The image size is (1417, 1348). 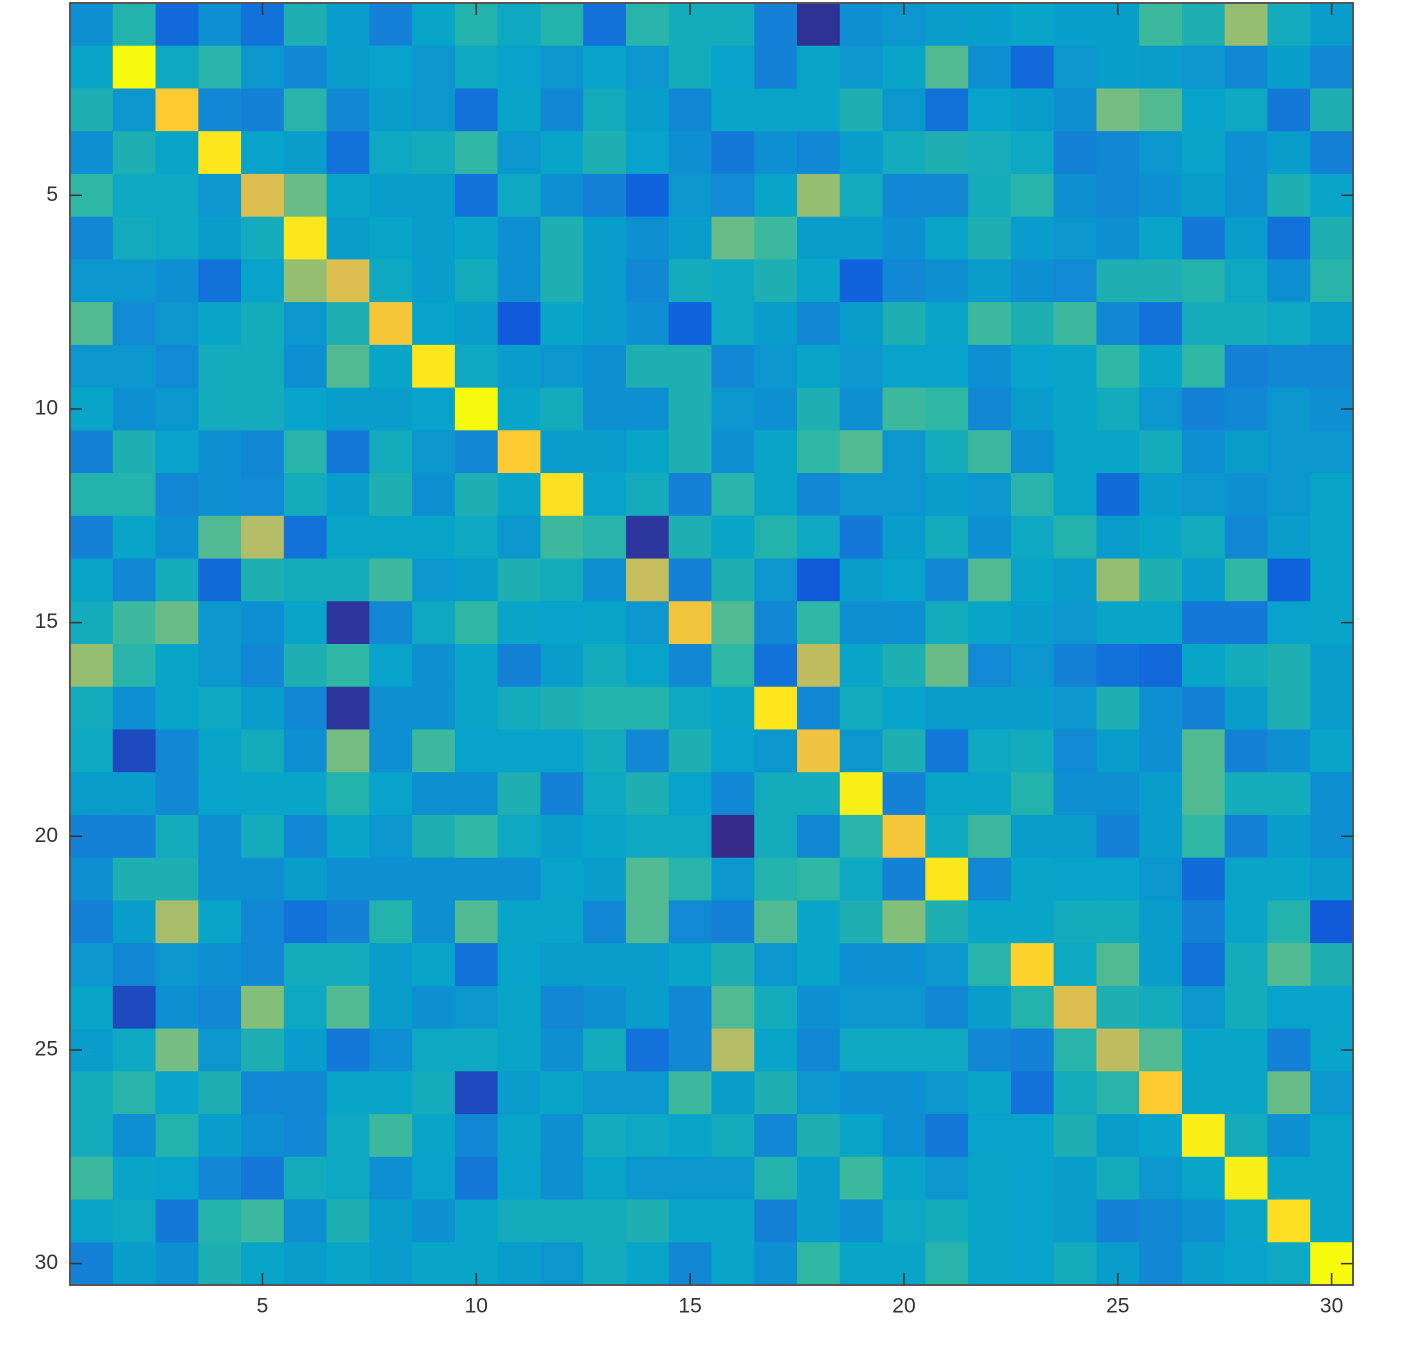 I want to click on x-tick-label: 30, so click(x=1331, y=1306).